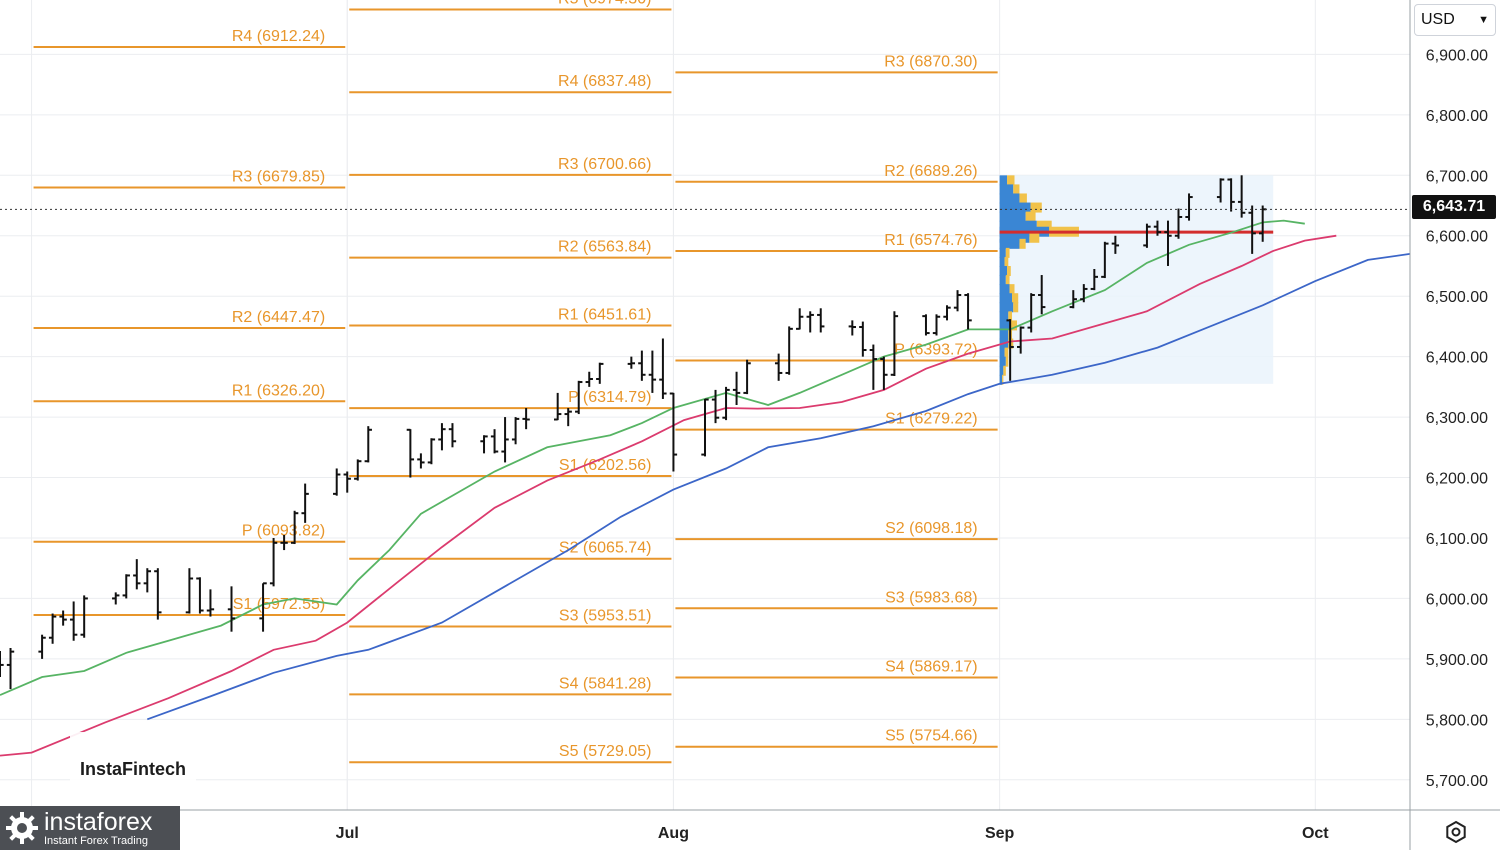 Image resolution: width=1500 pixels, height=850 pixels. What do you see at coordinates (278, 317) in the screenshot?
I see `pivot-label-r2: R2 (6447.47)` at bounding box center [278, 317].